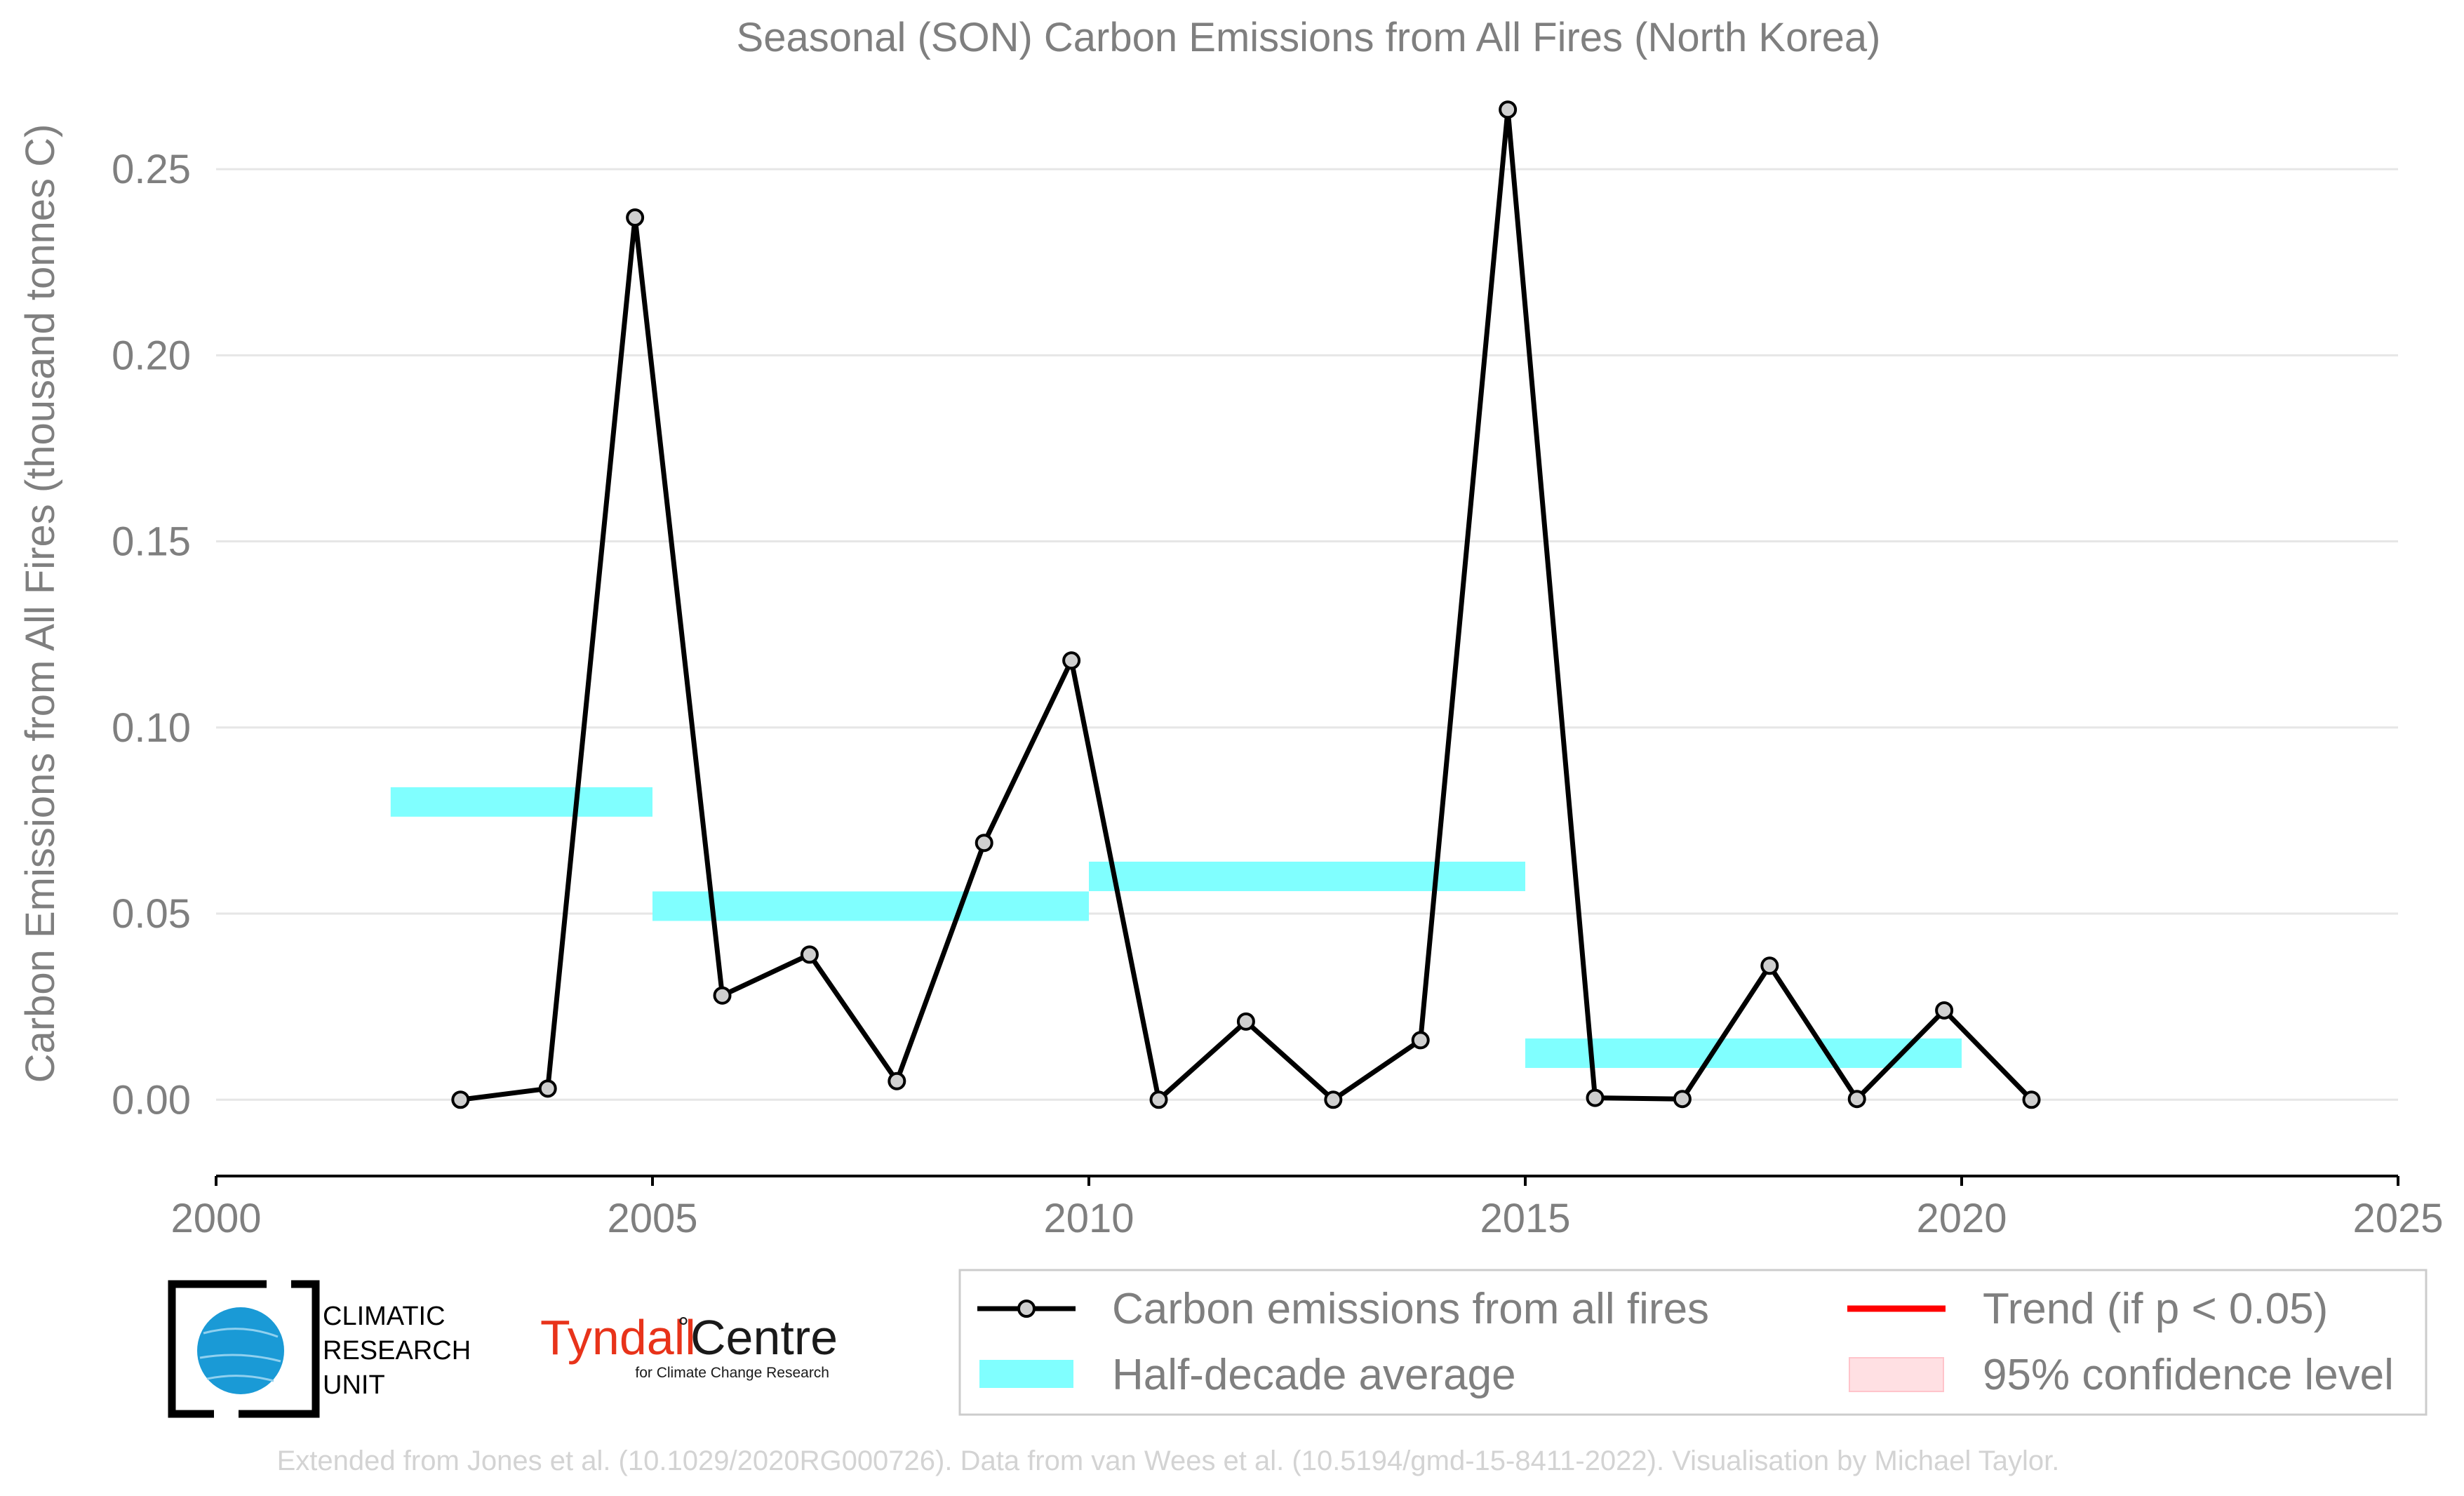  Describe the element at coordinates (1896, 1374) in the screenshot. I see `legend-confidence-swatch` at that location.